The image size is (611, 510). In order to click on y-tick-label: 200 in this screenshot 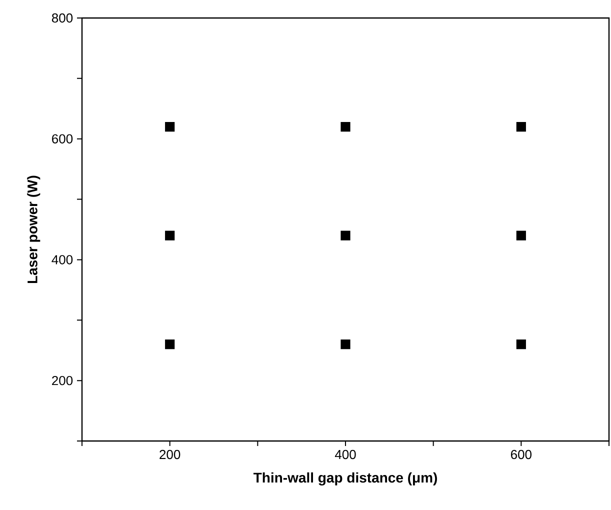, I will do `click(62, 381)`.